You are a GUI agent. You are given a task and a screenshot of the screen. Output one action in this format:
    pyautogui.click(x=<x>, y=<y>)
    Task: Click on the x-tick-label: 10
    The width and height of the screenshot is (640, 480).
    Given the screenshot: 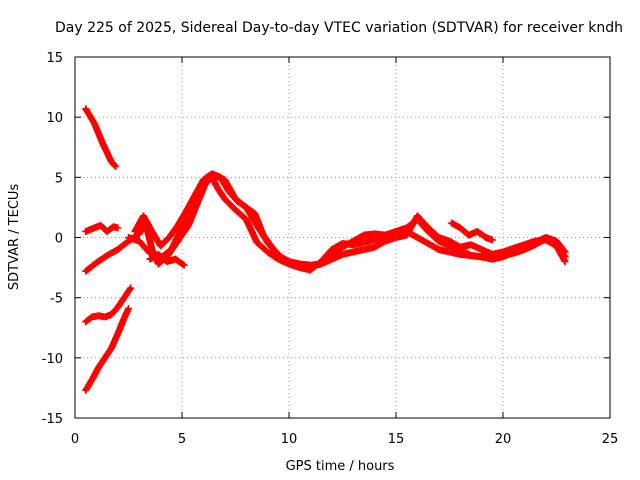 What is the action you would take?
    pyautogui.click(x=289, y=439)
    